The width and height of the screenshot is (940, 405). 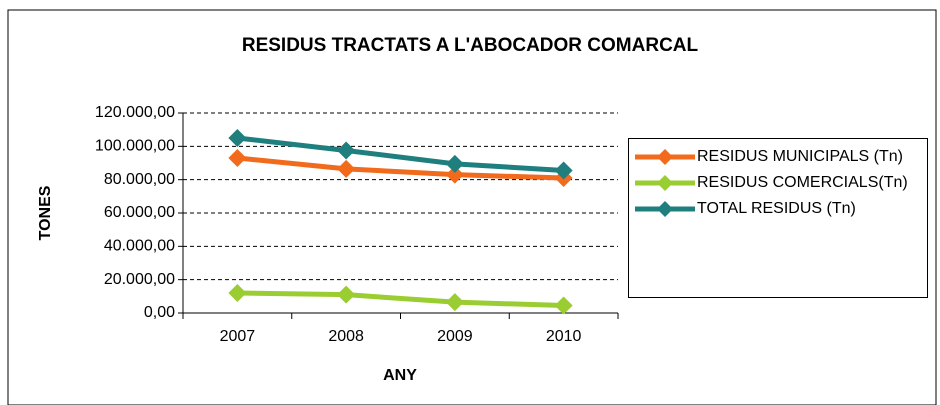 What do you see at coordinates (139, 279) in the screenshot?
I see `y-tick-label: 20.000,00` at bounding box center [139, 279].